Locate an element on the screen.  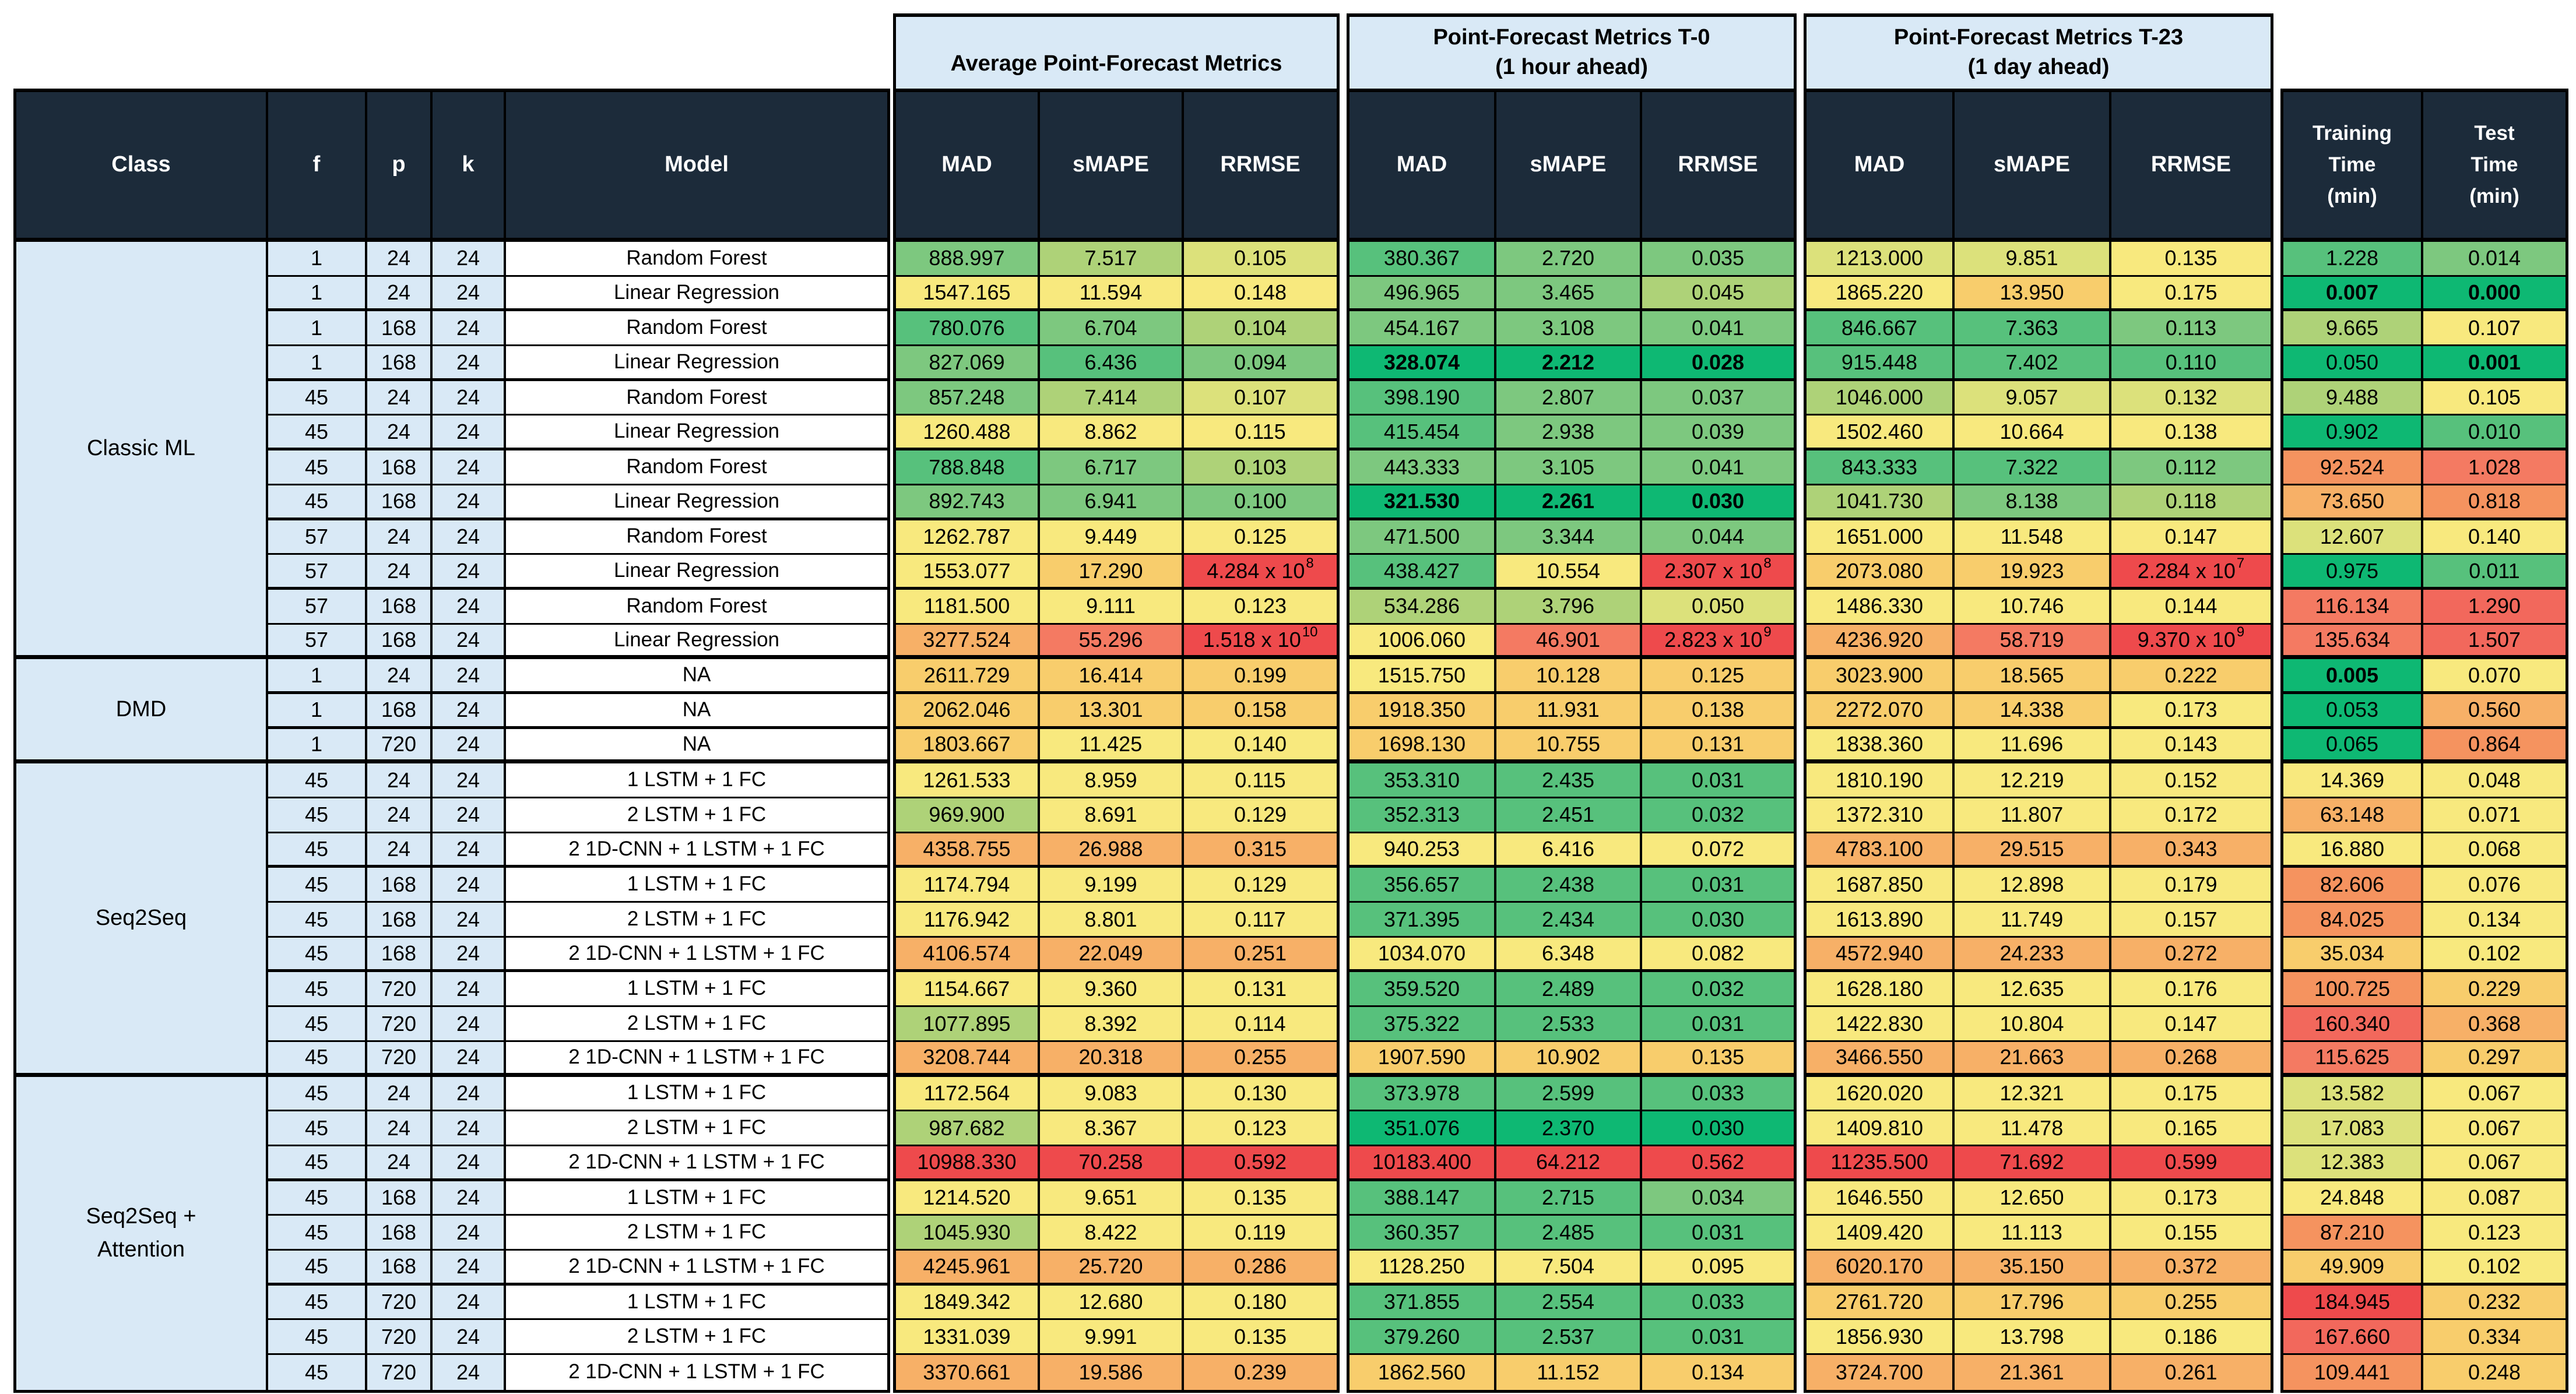
cell-test-time: 0.067 is located at coordinates (2494, 1128).